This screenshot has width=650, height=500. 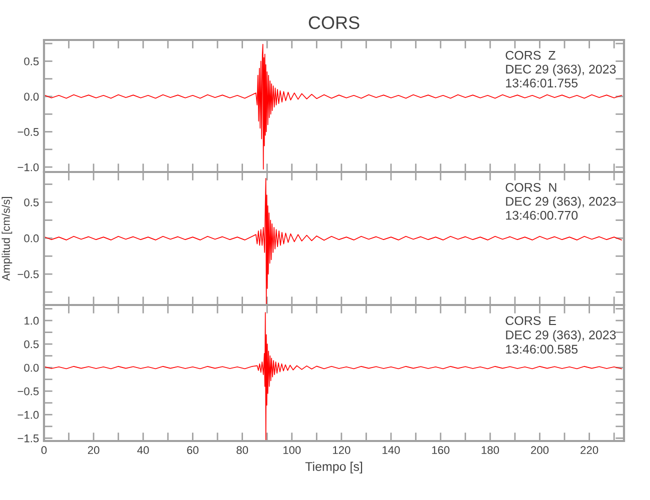 What do you see at coordinates (242, 450) in the screenshot?
I see `x-tick-label: 80` at bounding box center [242, 450].